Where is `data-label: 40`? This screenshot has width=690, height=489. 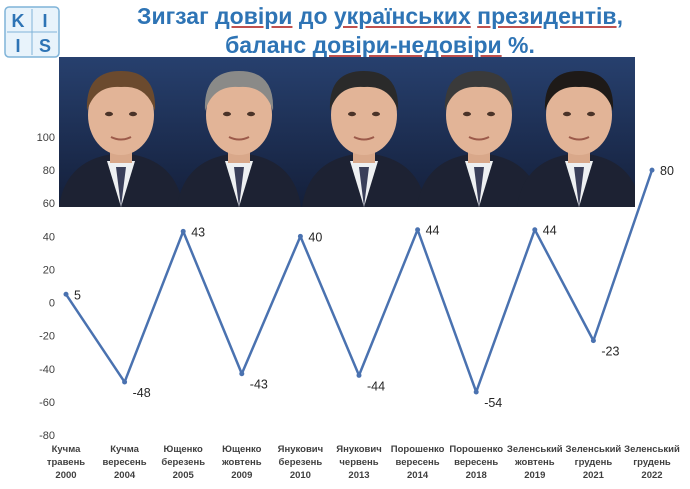
data-label: 40 is located at coordinates (315, 237).